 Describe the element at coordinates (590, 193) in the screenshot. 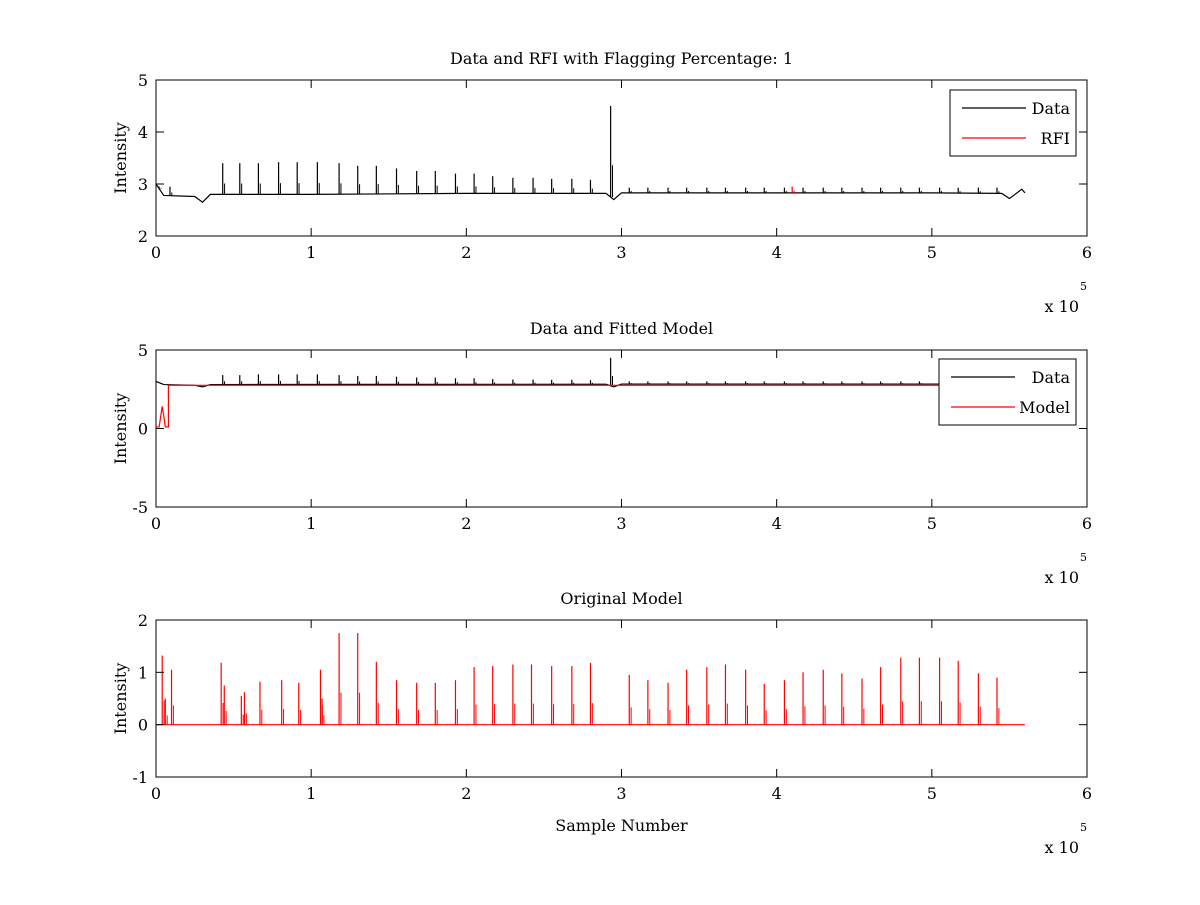

I see `series-data-baseline` at that location.